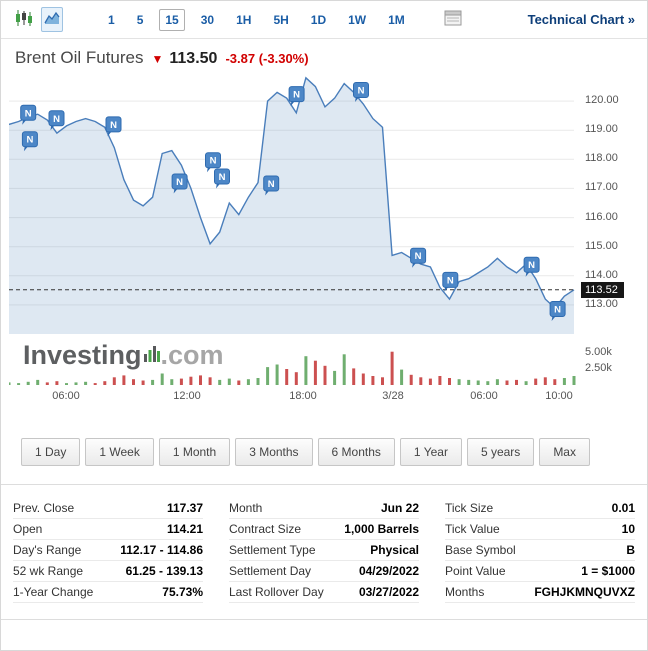 The image size is (648, 651). I want to click on info-label: Months, so click(465, 592).